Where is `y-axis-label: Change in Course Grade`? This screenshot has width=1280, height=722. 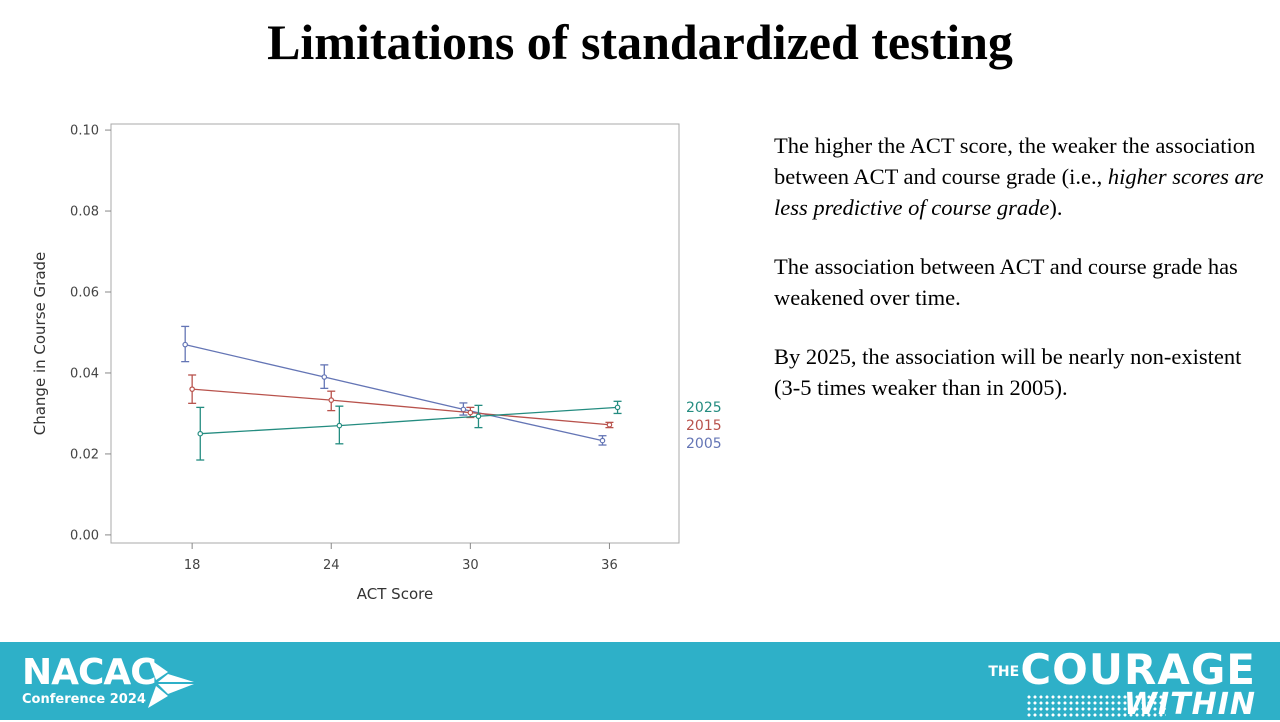 y-axis-label: Change in Course Grade is located at coordinates (40, 344).